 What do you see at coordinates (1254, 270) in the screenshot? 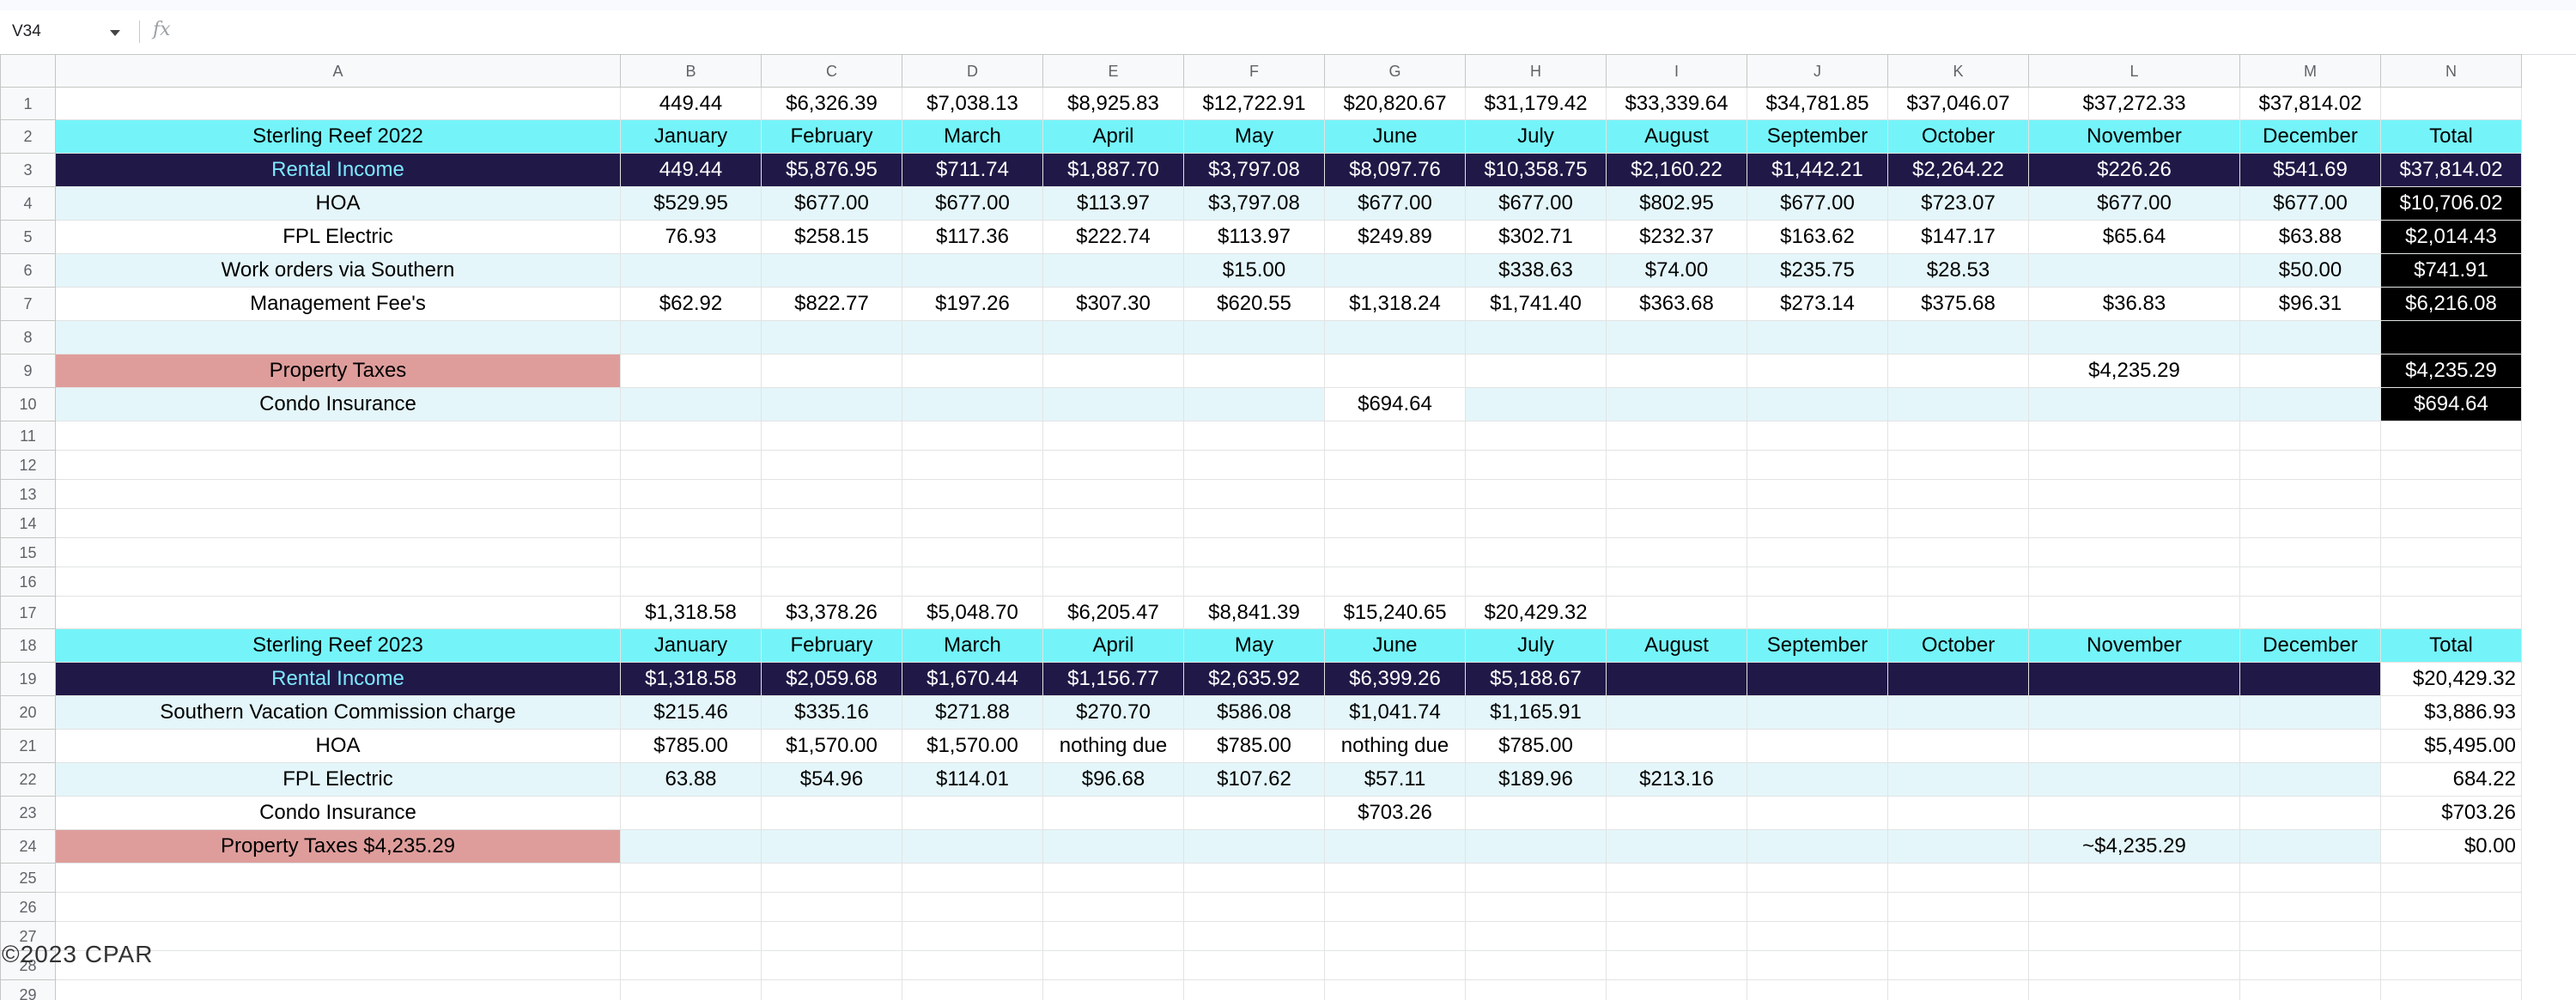
I see `cell-f6: $15.00` at bounding box center [1254, 270].